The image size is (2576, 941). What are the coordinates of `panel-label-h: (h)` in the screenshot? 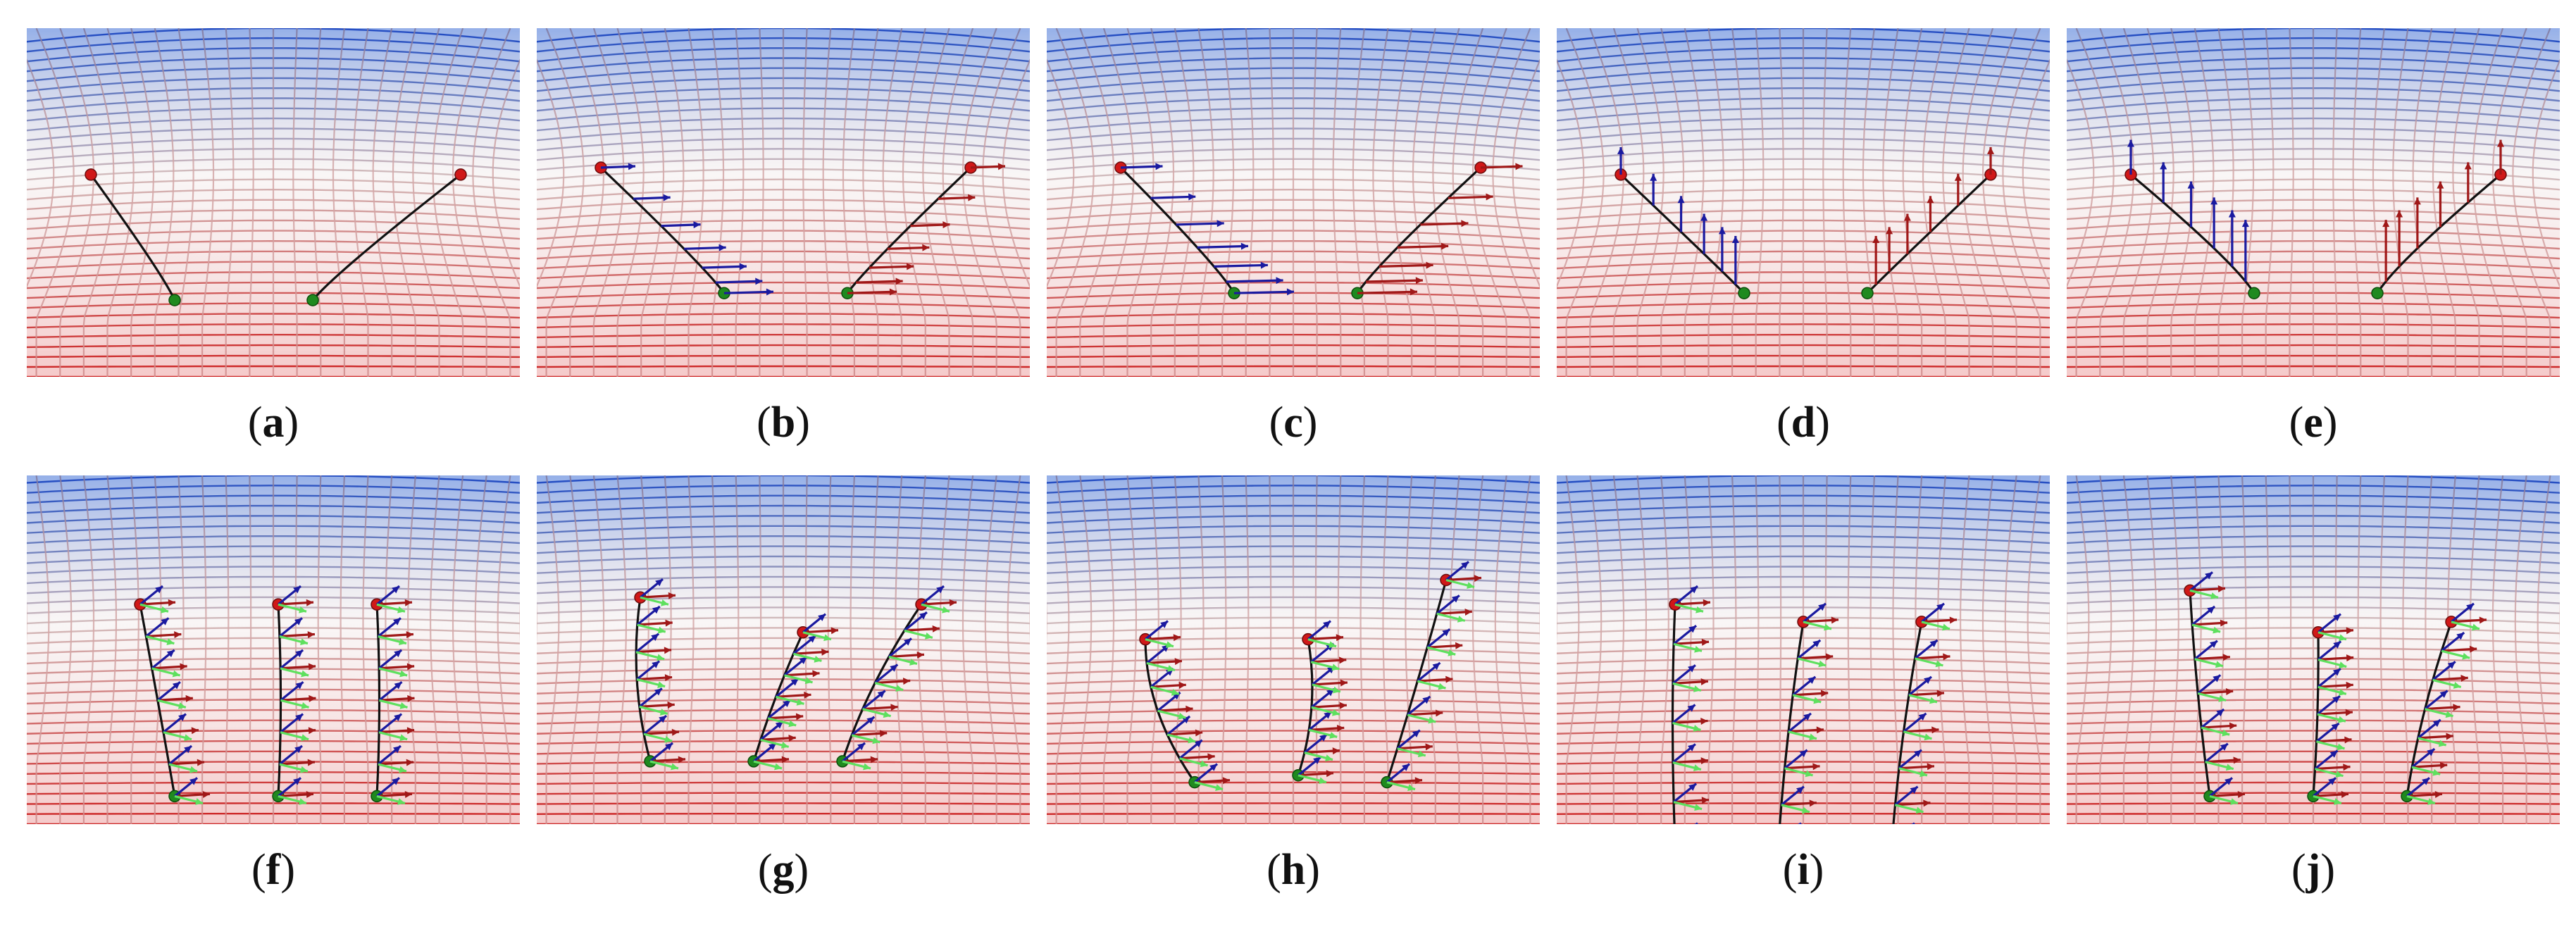 It's located at (1293, 870).